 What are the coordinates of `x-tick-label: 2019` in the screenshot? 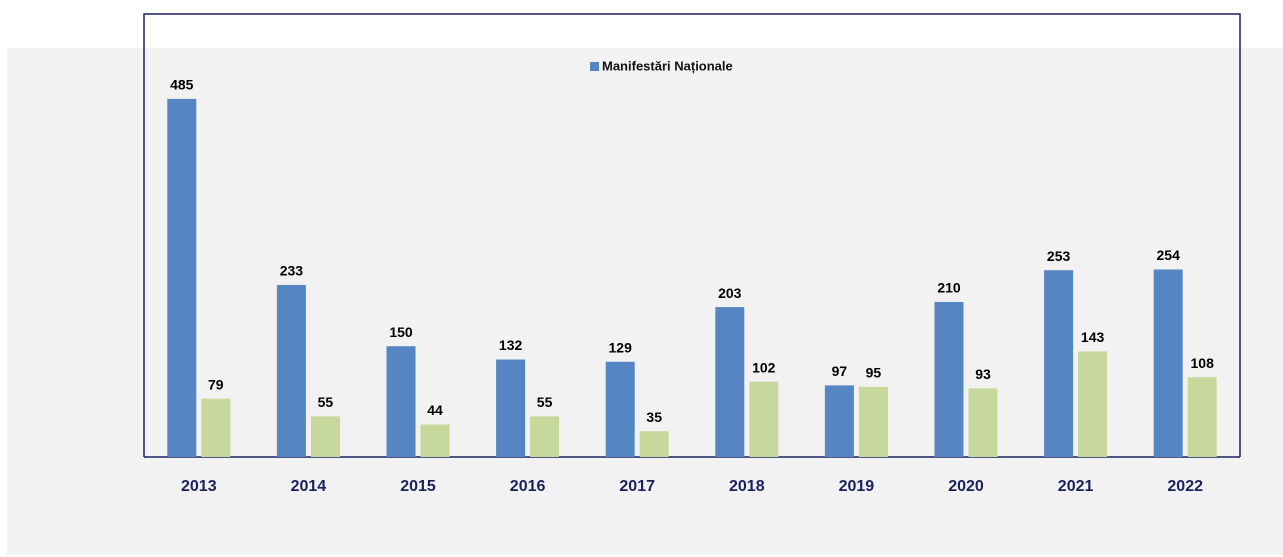 It's located at (857, 486).